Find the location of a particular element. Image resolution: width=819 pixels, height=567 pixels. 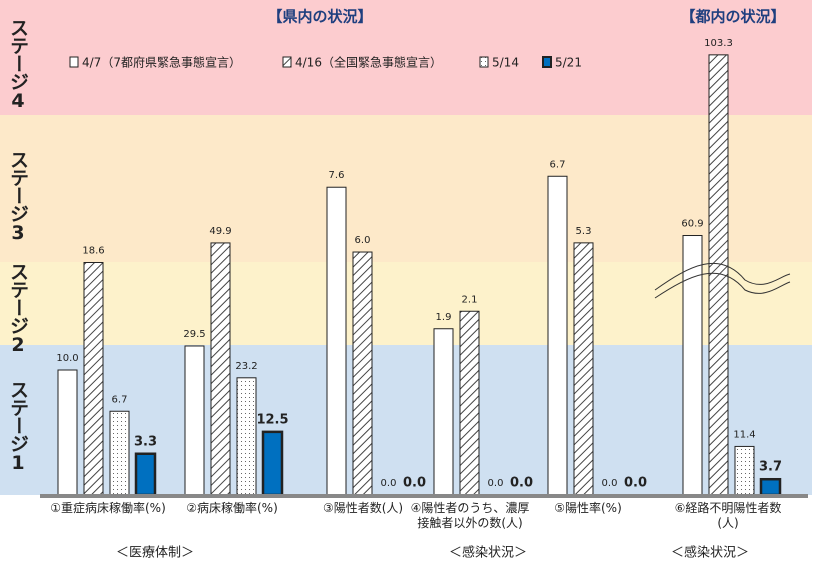

stage-label: ステージ2 is located at coordinates (18, 308).